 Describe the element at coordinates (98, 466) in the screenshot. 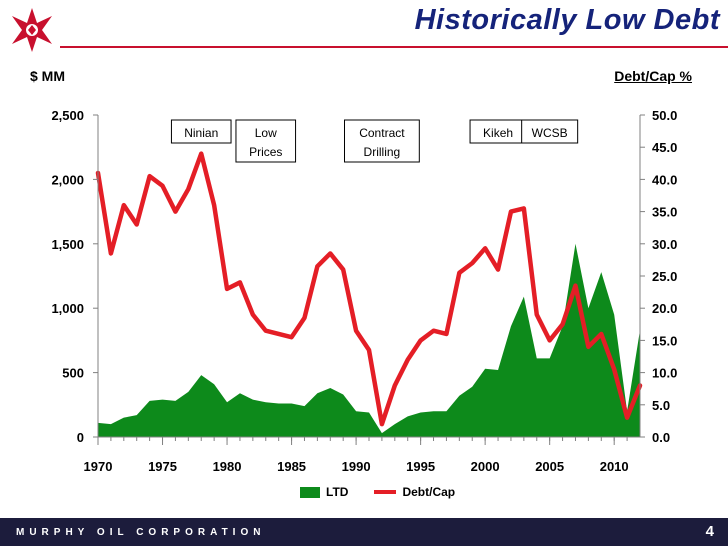

I see `x-tick-label: 1970` at that location.